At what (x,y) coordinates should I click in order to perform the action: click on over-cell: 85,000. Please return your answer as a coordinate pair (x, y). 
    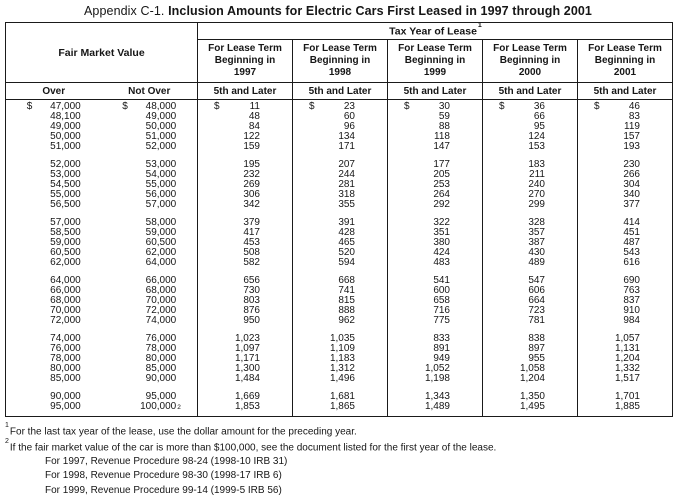
    Looking at the image, I should click on (65, 378).